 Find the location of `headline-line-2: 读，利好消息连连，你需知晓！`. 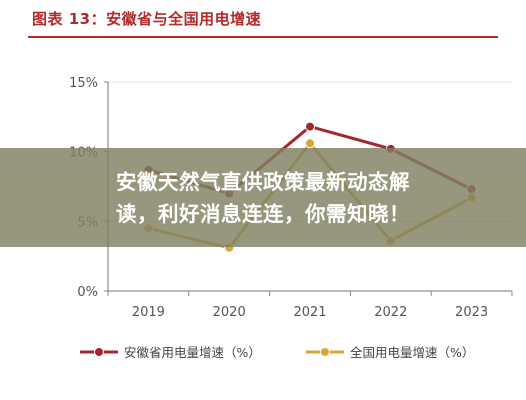

headline-line-2: 读，利好消息连连，你需知晓！ is located at coordinates (263, 213).